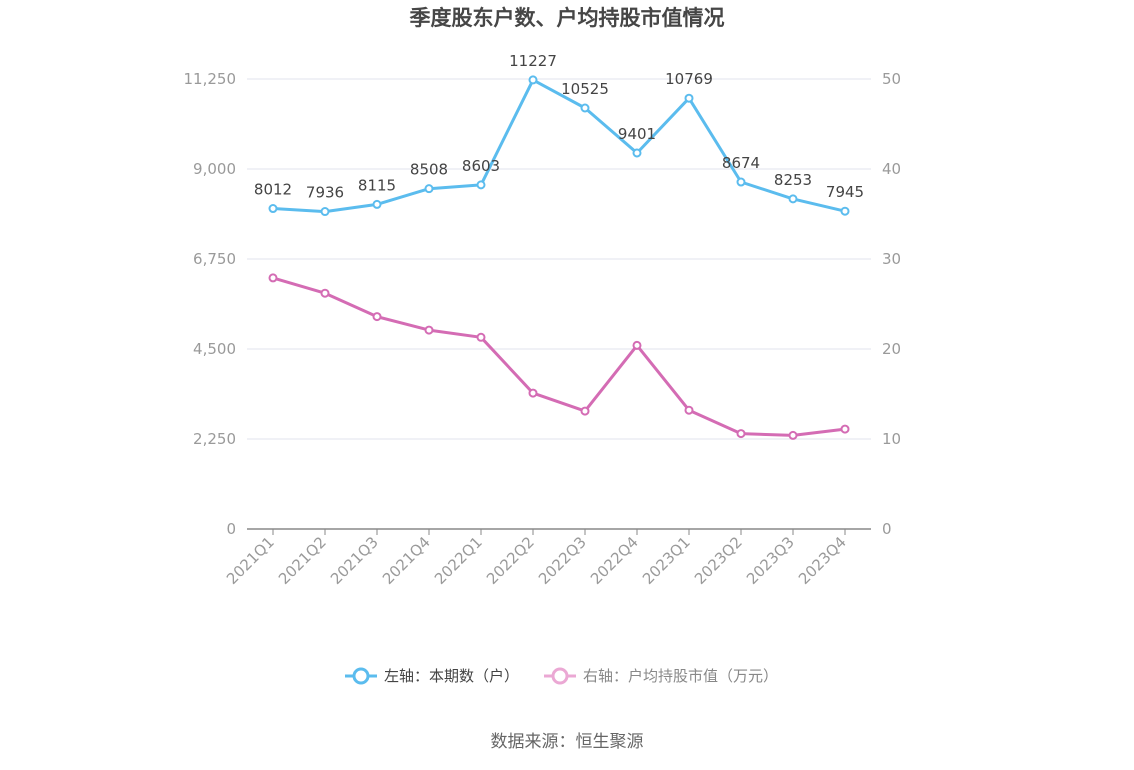  I want to click on legend-label: 右轴：户均持股市值（万元）, so click(680, 676).